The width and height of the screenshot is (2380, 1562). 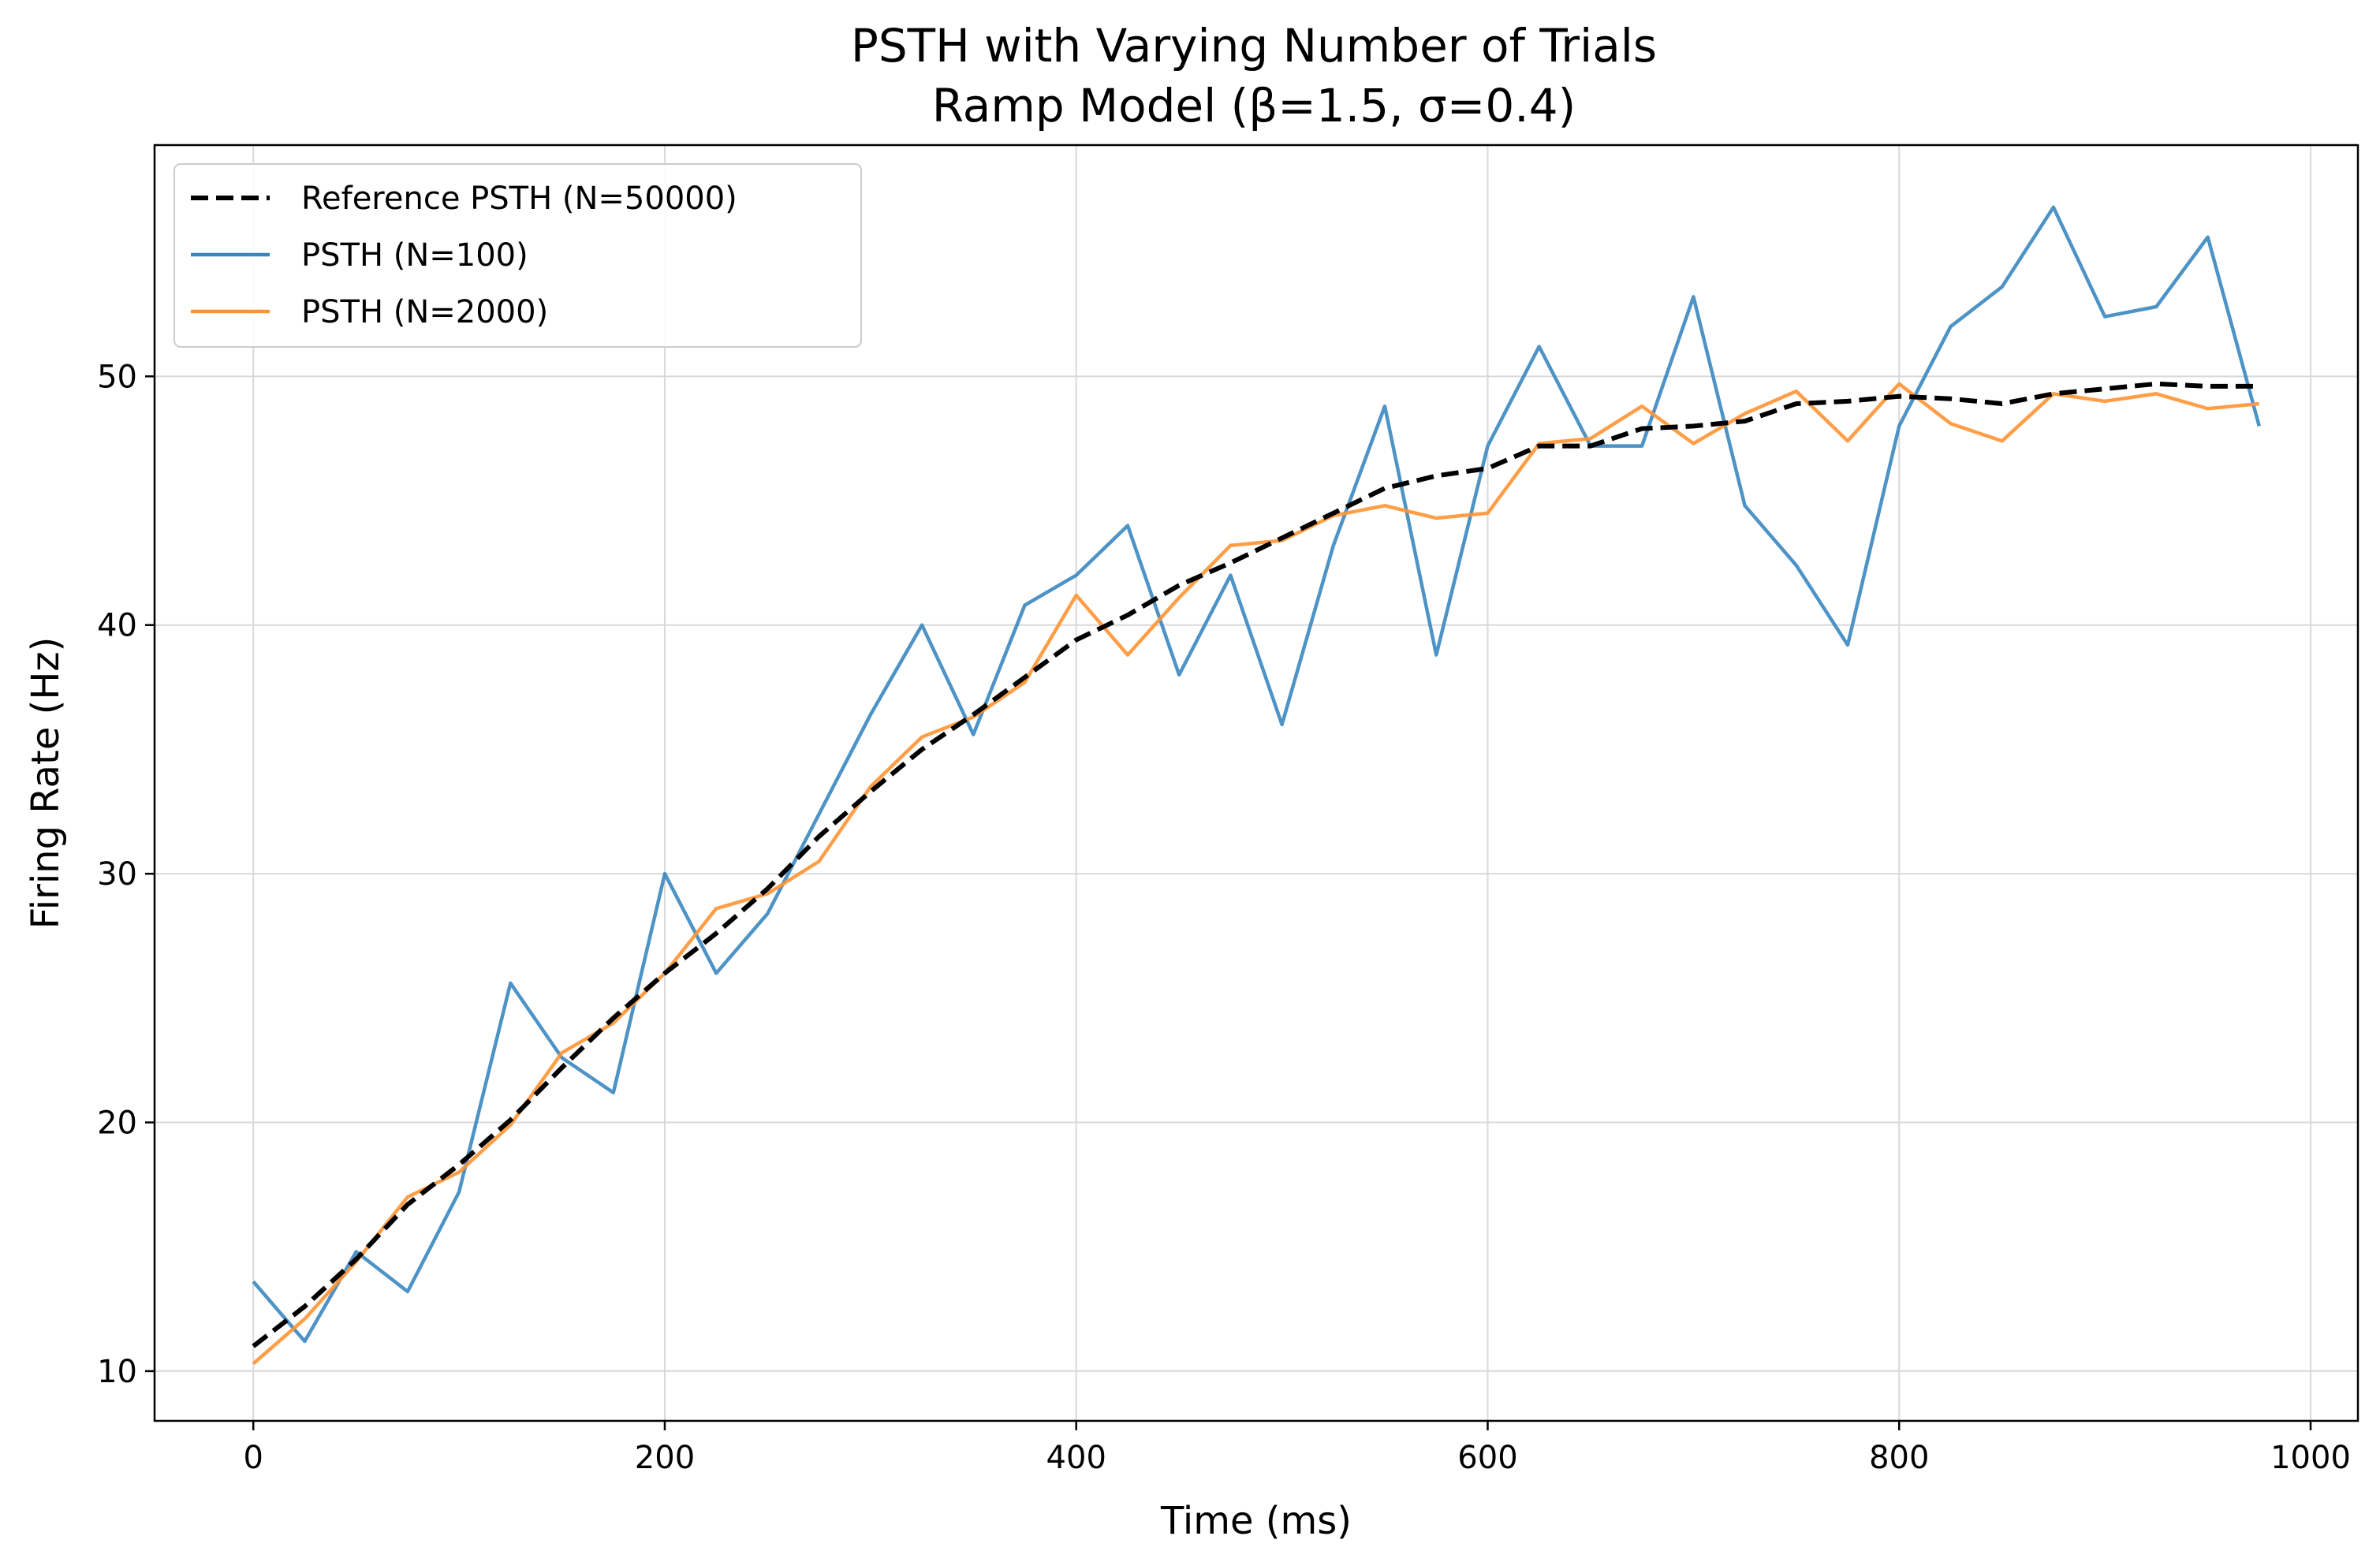 I want to click on legend-box, so click(x=517, y=256).